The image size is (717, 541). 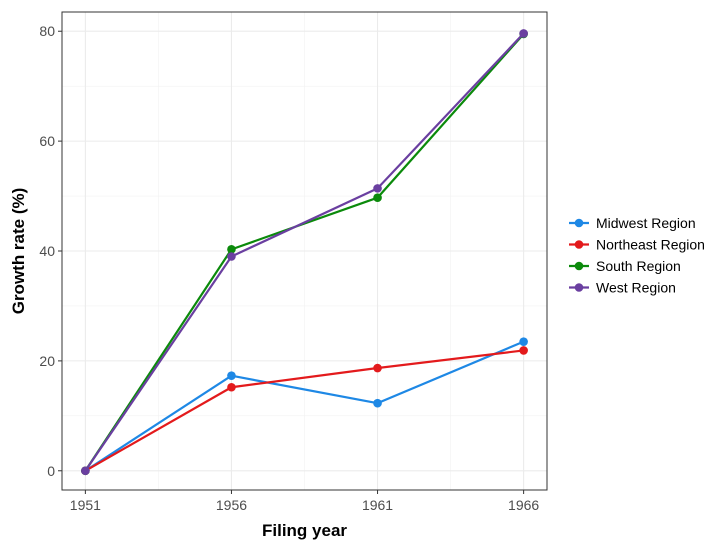 I want to click on legend-label: Midwest Region, so click(x=646, y=223).